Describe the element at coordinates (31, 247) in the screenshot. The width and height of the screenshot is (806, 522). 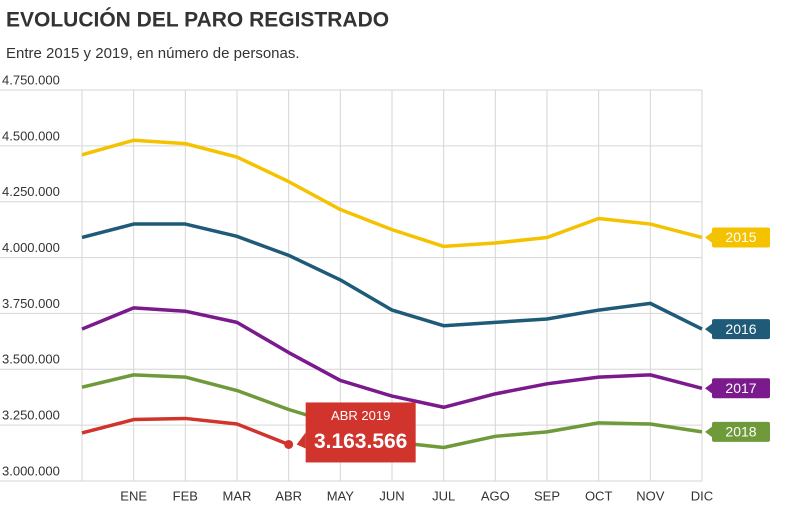
I see `y-tick-label: 4.000.000` at that location.